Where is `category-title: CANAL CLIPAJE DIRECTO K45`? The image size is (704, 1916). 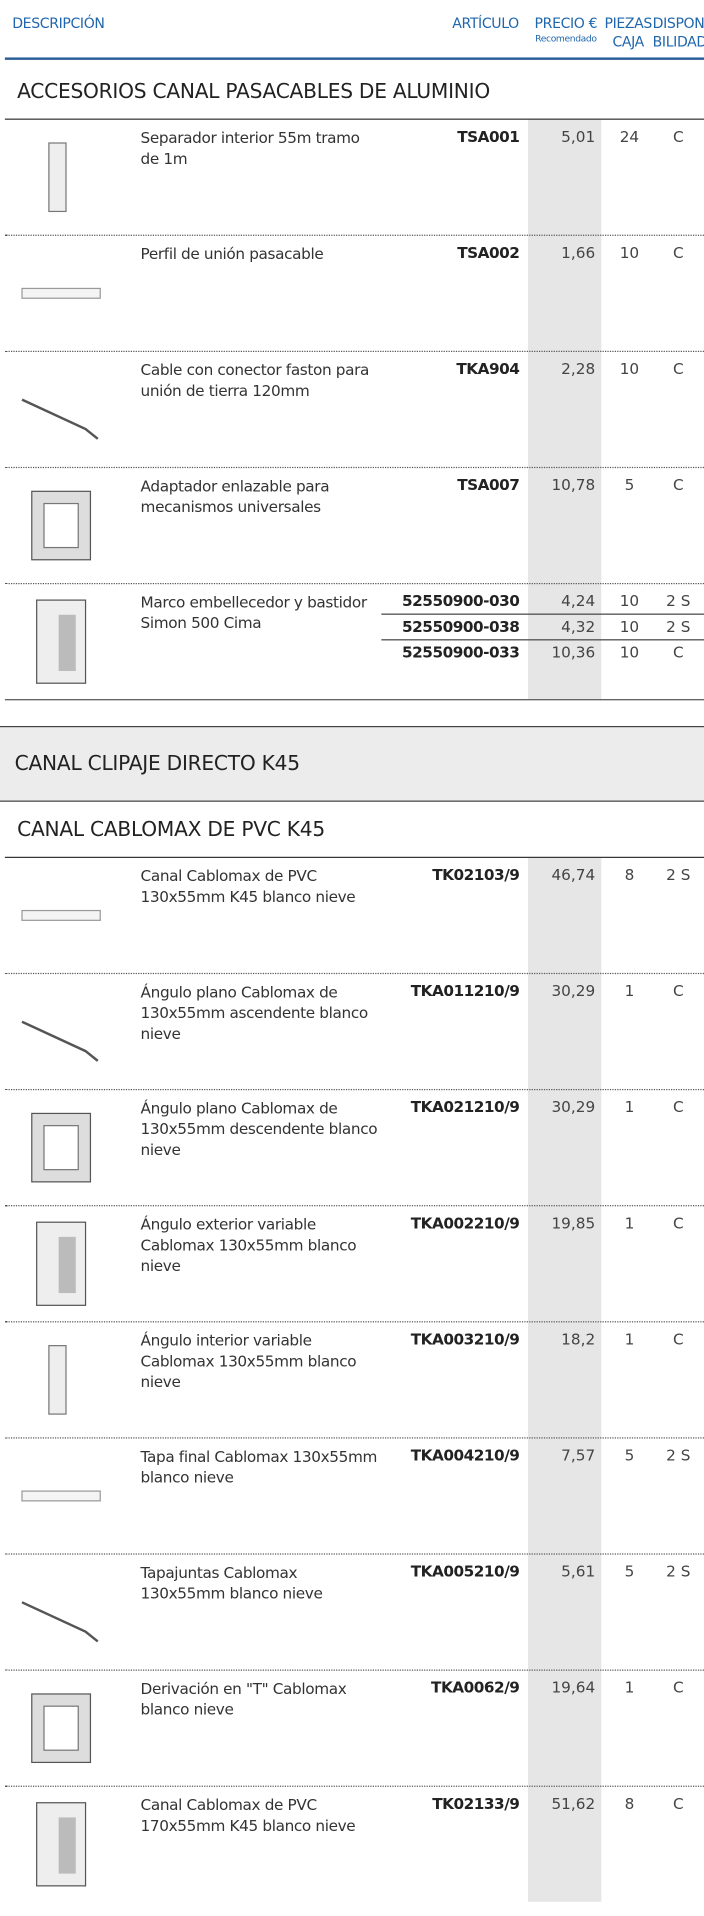 category-title: CANAL CLIPAJE DIRECTO K45 is located at coordinates (157, 763).